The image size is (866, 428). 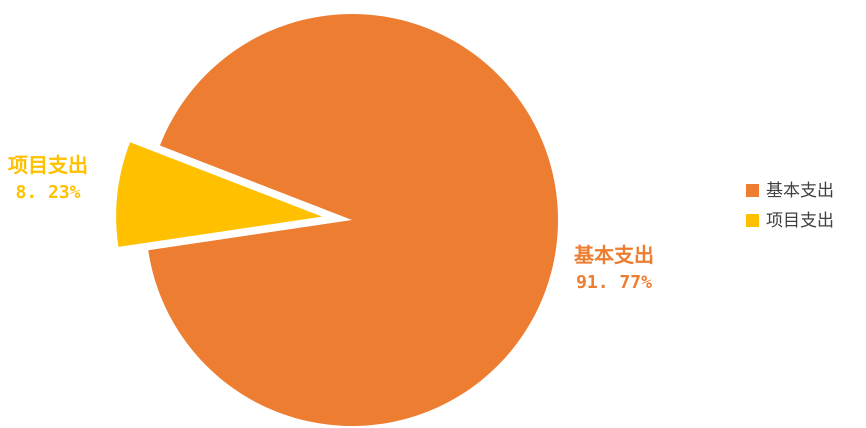 What do you see at coordinates (800, 221) in the screenshot?
I see `legend-label-2: 项目支出` at bounding box center [800, 221].